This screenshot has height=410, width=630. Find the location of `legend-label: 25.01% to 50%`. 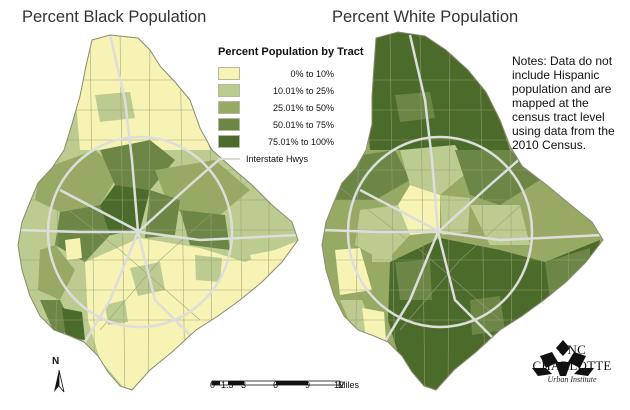

legend-label: 25.01% to 50% is located at coordinates (303, 107).